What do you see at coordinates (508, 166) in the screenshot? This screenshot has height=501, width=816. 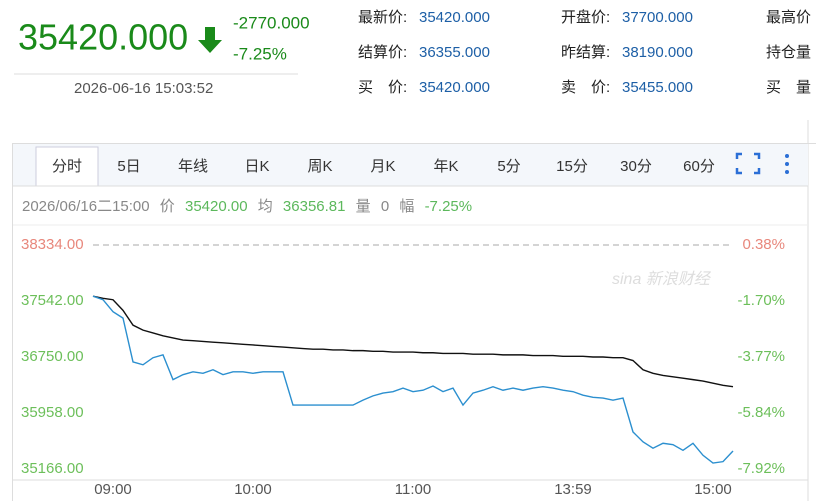 I see `tab: 5分` at bounding box center [508, 166].